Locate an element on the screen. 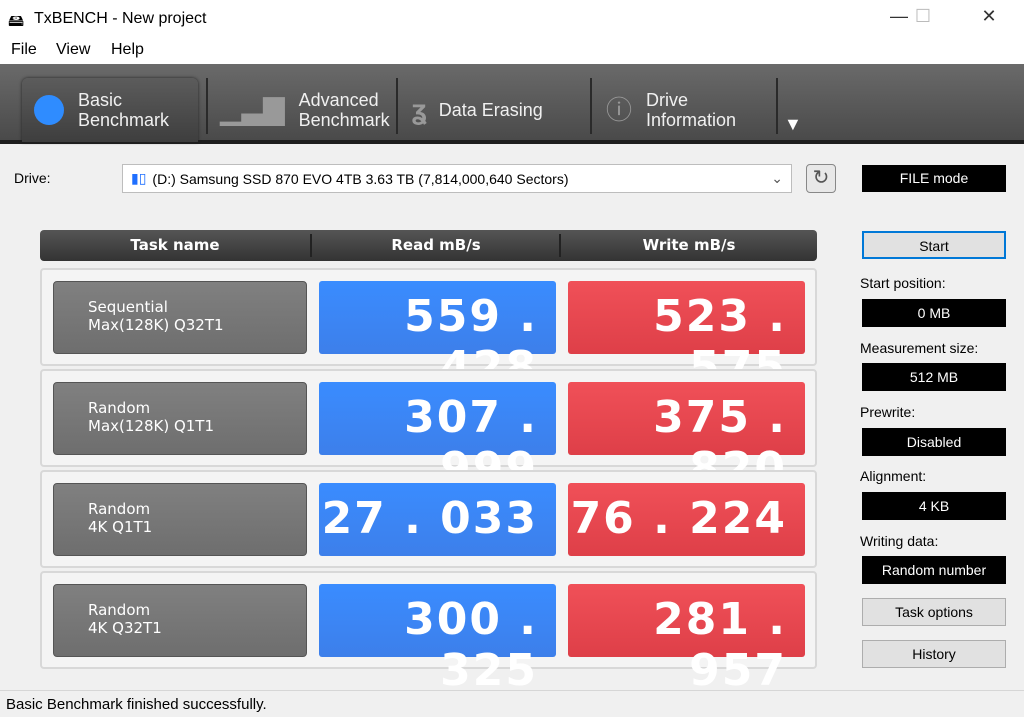  tab-data-erasing: ʓ Data Erasing is located at coordinates (497, 110).